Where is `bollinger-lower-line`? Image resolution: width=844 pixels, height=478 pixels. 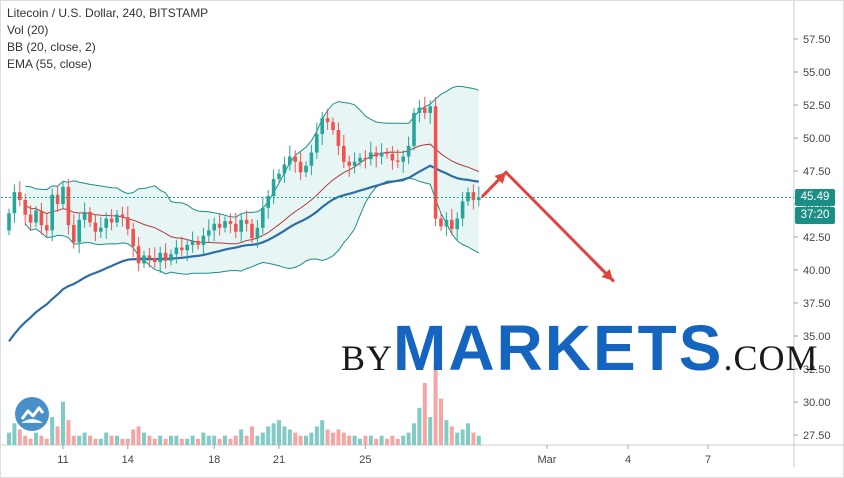
bollinger-lower-line is located at coordinates (252, 226).